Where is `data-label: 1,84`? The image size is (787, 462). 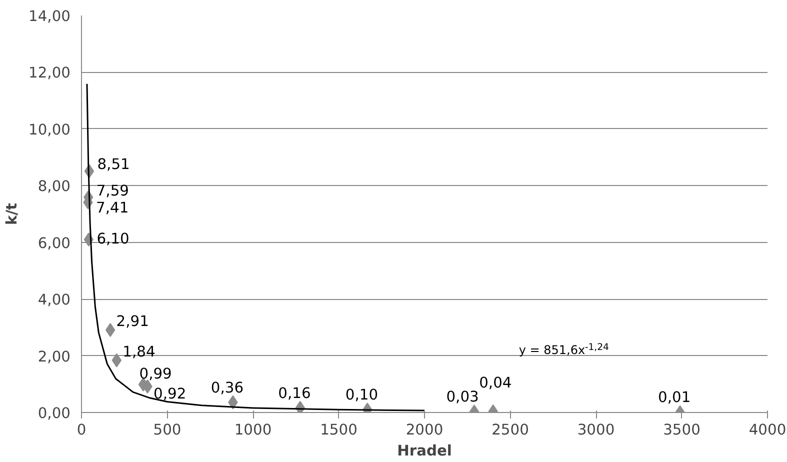 data-label: 1,84 is located at coordinates (139, 351).